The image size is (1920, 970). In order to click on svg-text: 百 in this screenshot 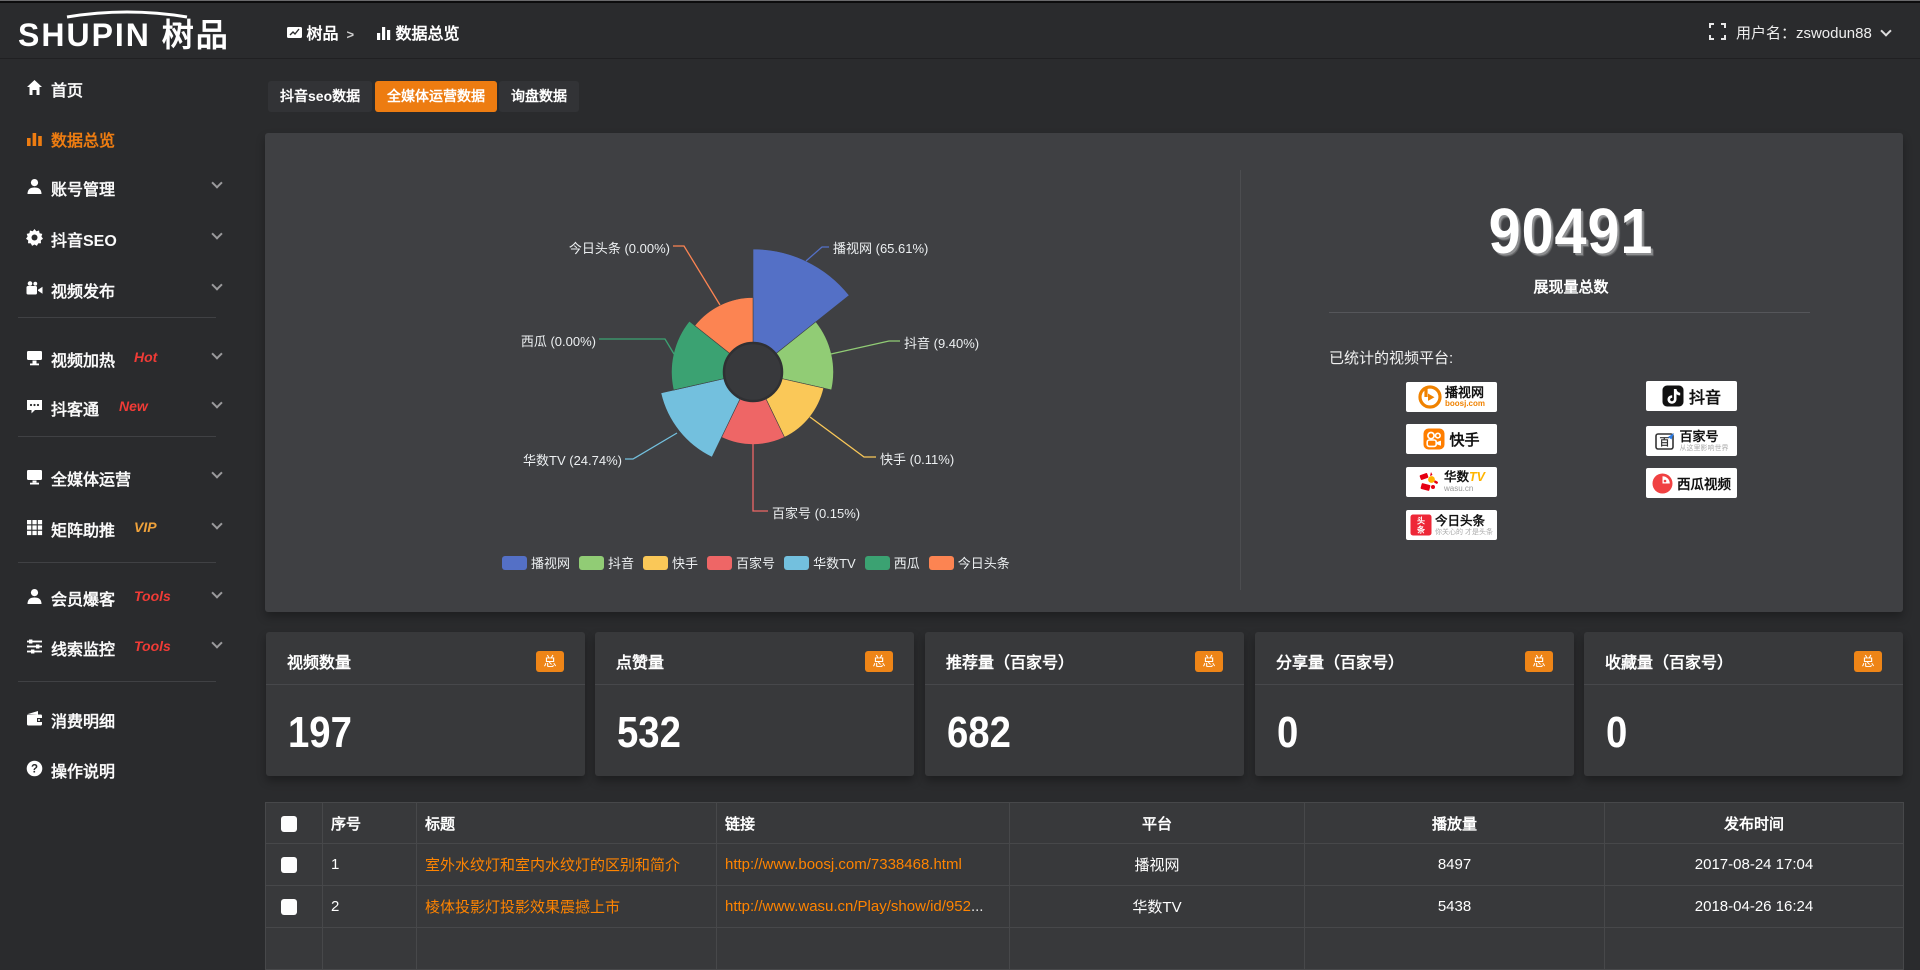, I will do `click(1664, 442)`.